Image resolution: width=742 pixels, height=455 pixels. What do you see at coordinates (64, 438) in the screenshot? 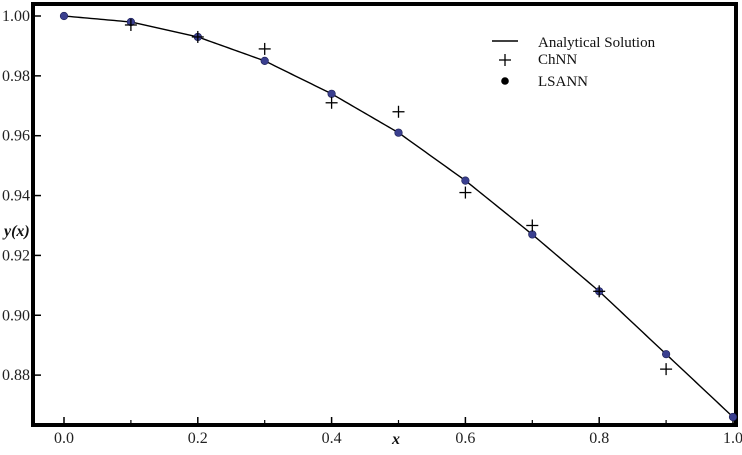
I see `x-tick-label: 0.0` at bounding box center [64, 438].